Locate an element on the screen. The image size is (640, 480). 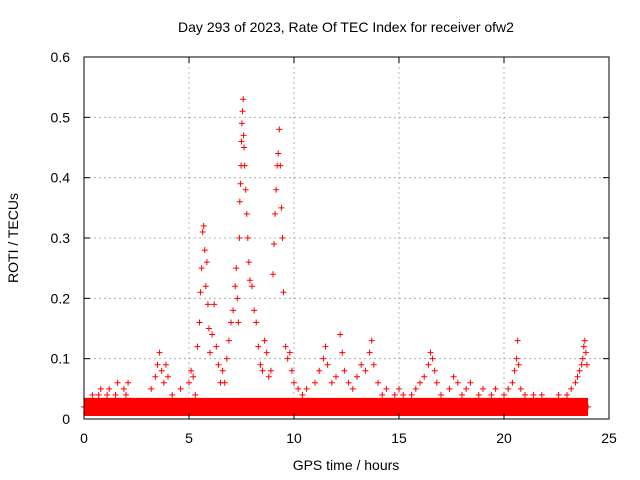
y-tick-label: 0.5 is located at coordinates (61, 117).